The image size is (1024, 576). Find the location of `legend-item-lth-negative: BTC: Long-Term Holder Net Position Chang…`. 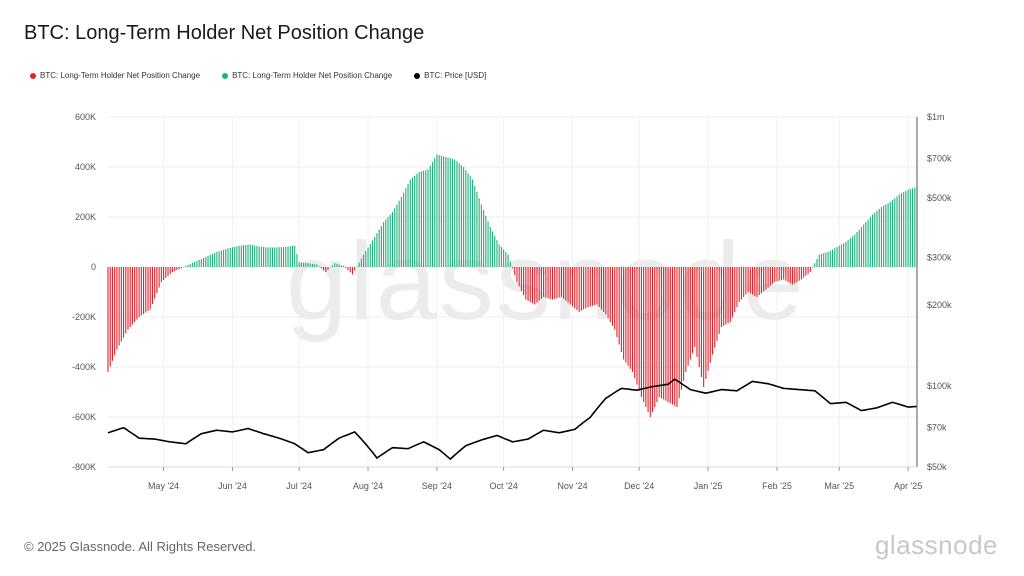

legend-item-lth-negative: BTC: Long-Term Holder Net Position Chang… is located at coordinates (115, 75).